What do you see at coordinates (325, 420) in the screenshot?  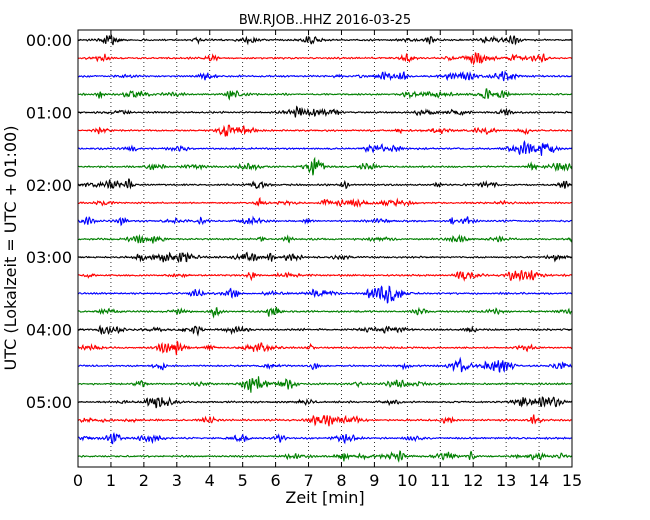 I see `trace-05:15` at bounding box center [325, 420].